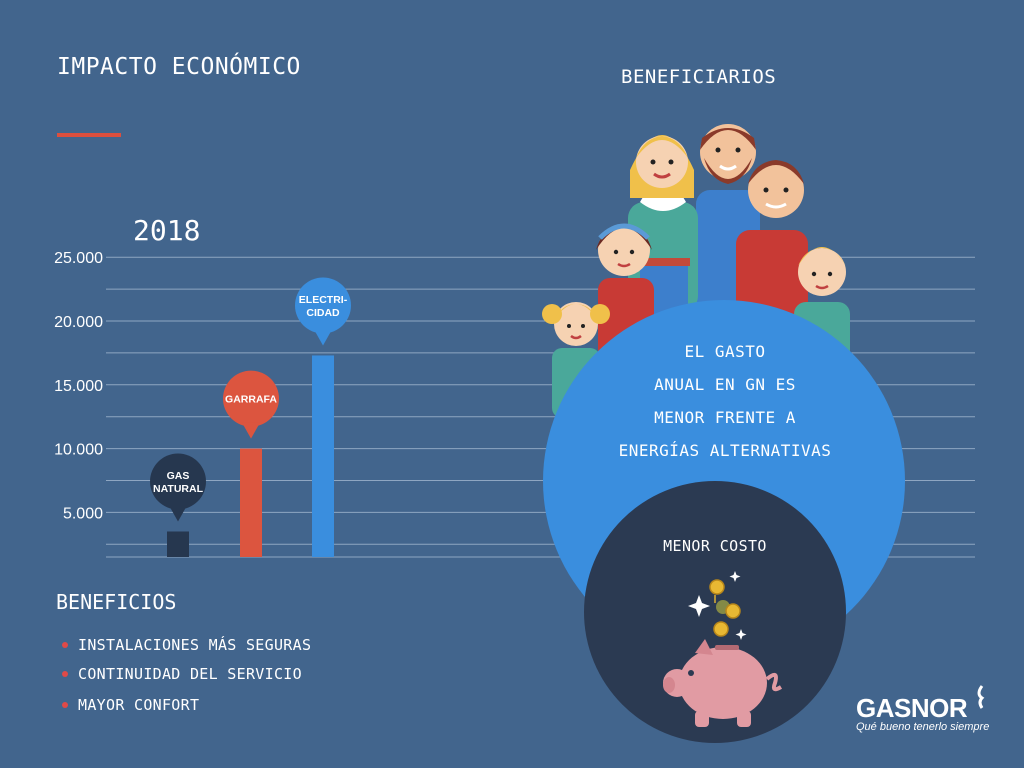 The image size is (1024, 768). I want to click on bar-category-label: ELECTRI-, so click(323, 300).